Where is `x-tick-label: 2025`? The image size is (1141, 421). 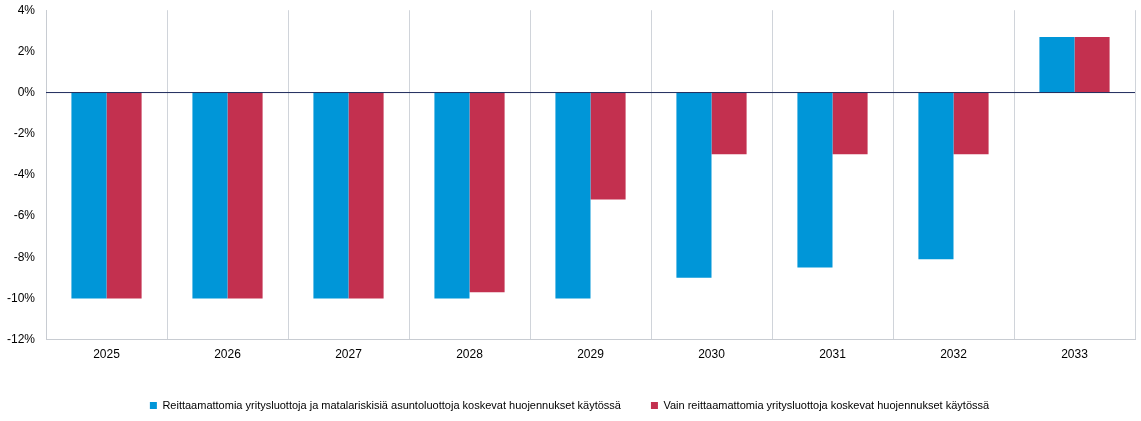
x-tick-label: 2025 is located at coordinates (107, 354).